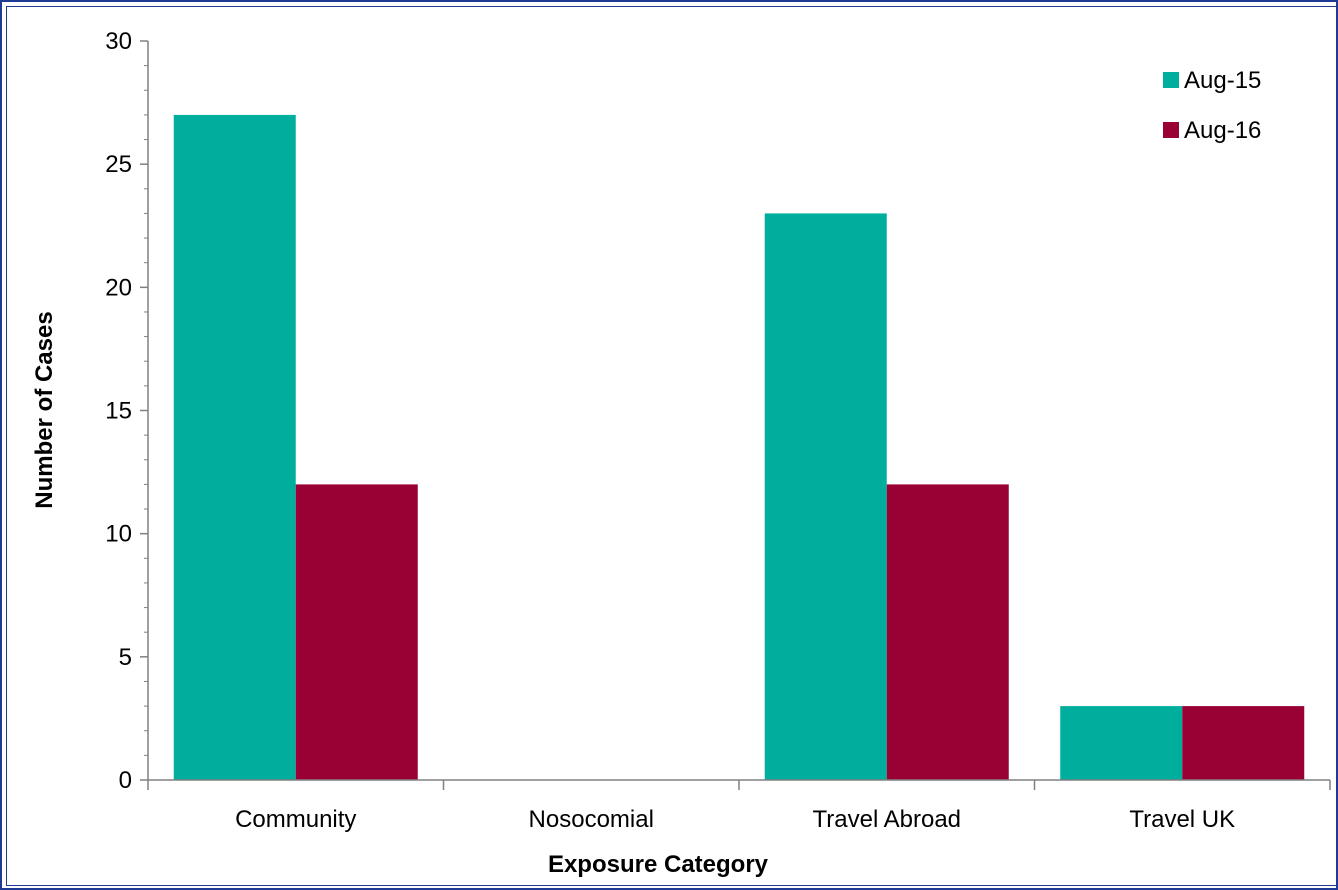 This screenshot has height=890, width=1338. Describe the element at coordinates (1222, 80) in the screenshot. I see `legend-label: Aug-15` at that location.